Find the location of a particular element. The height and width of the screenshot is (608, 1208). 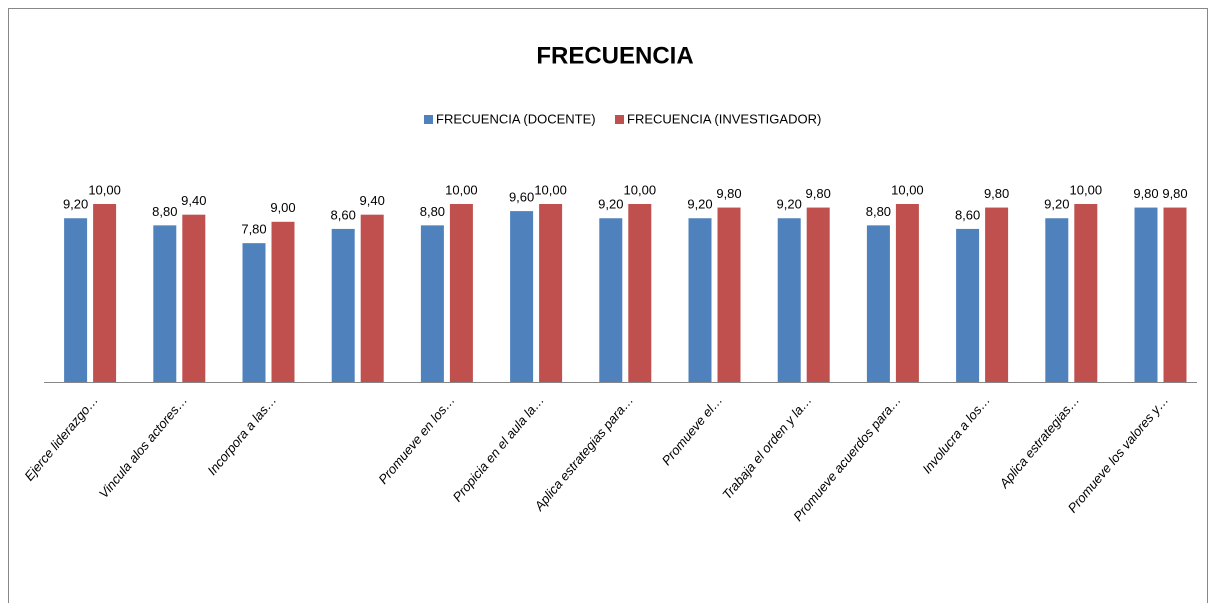

value-label: 9,60 is located at coordinates (521, 197).